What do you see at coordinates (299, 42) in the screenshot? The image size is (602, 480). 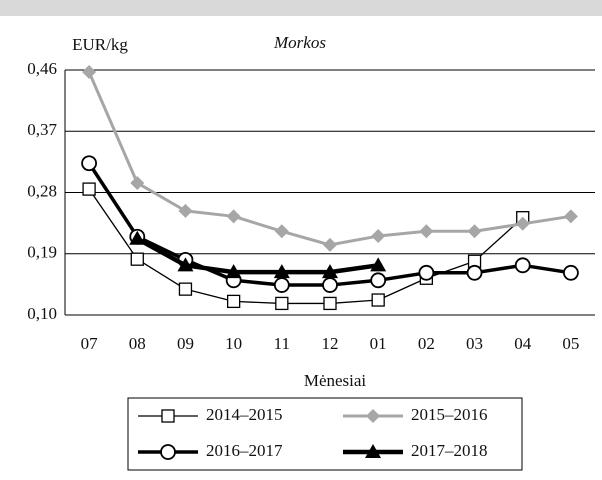 I see `chart-title: Morkos` at bounding box center [299, 42].